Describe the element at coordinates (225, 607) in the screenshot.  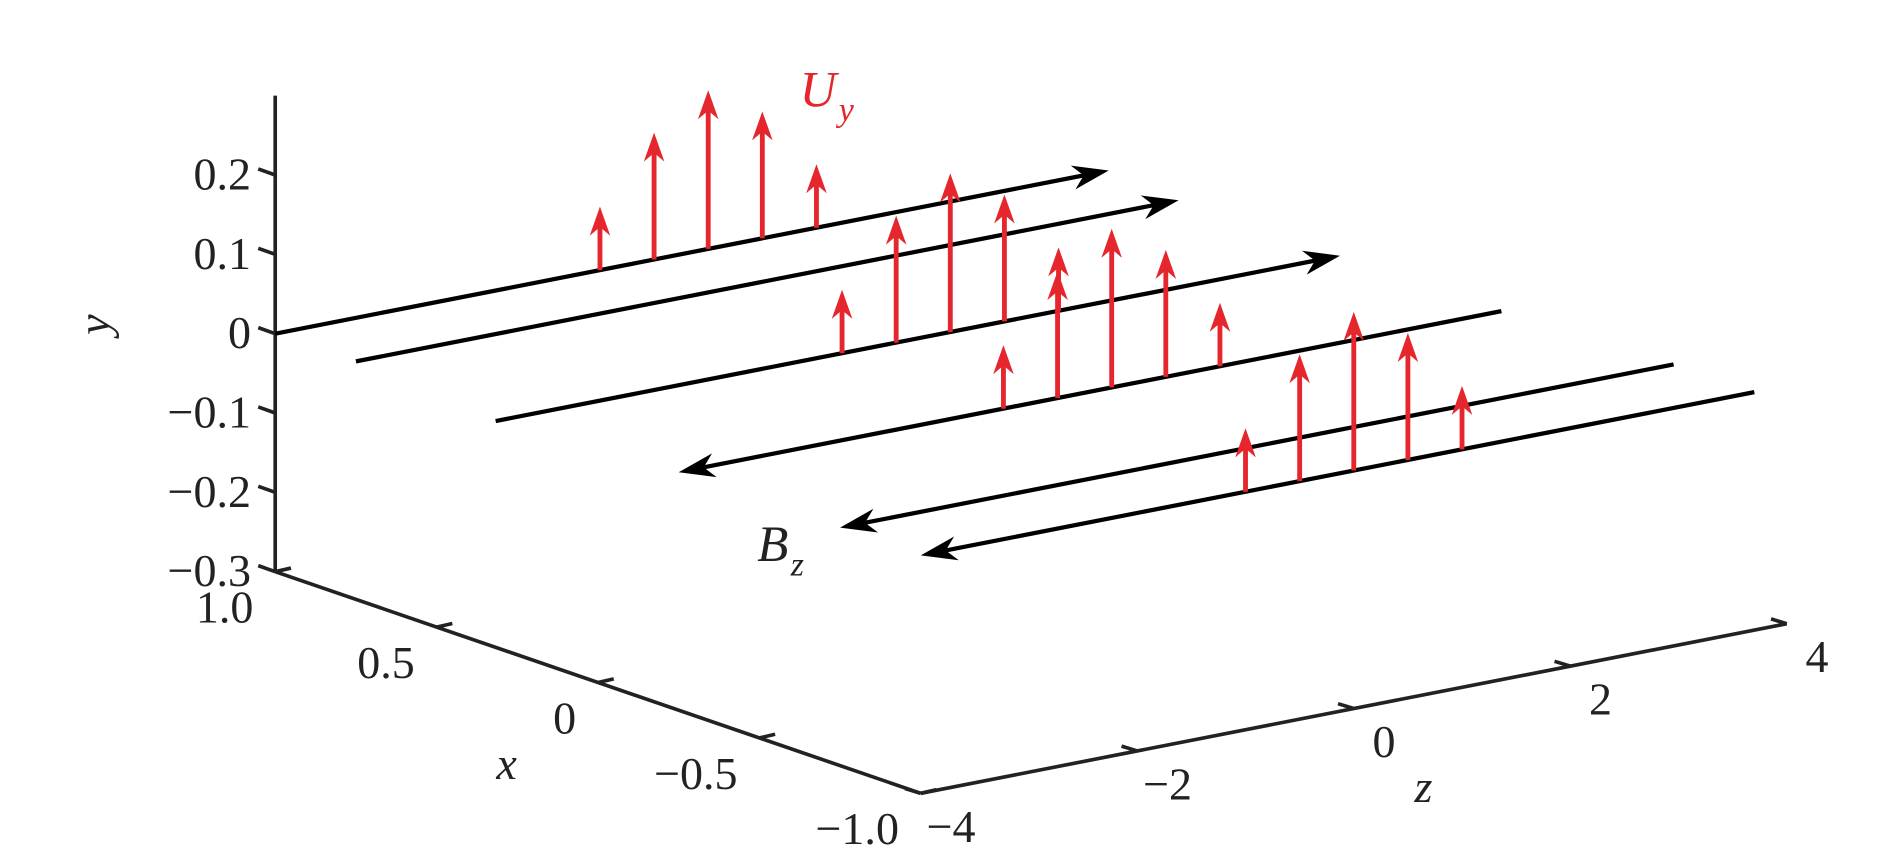
I see `x-tick-label: 1.0` at that location.